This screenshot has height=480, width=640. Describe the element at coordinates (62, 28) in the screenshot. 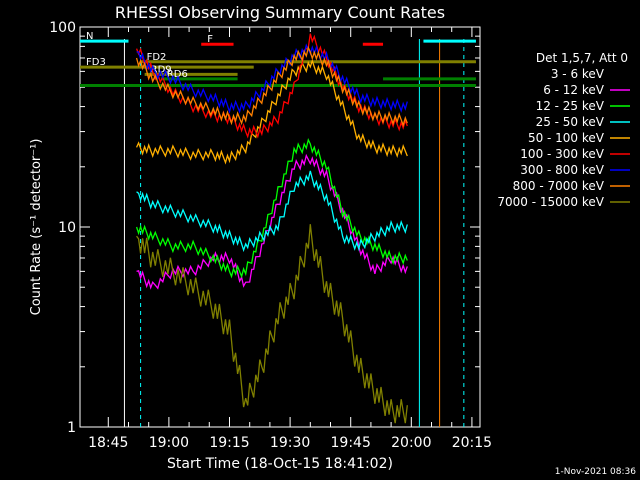

I see `y-tick-label: 100` at that location.